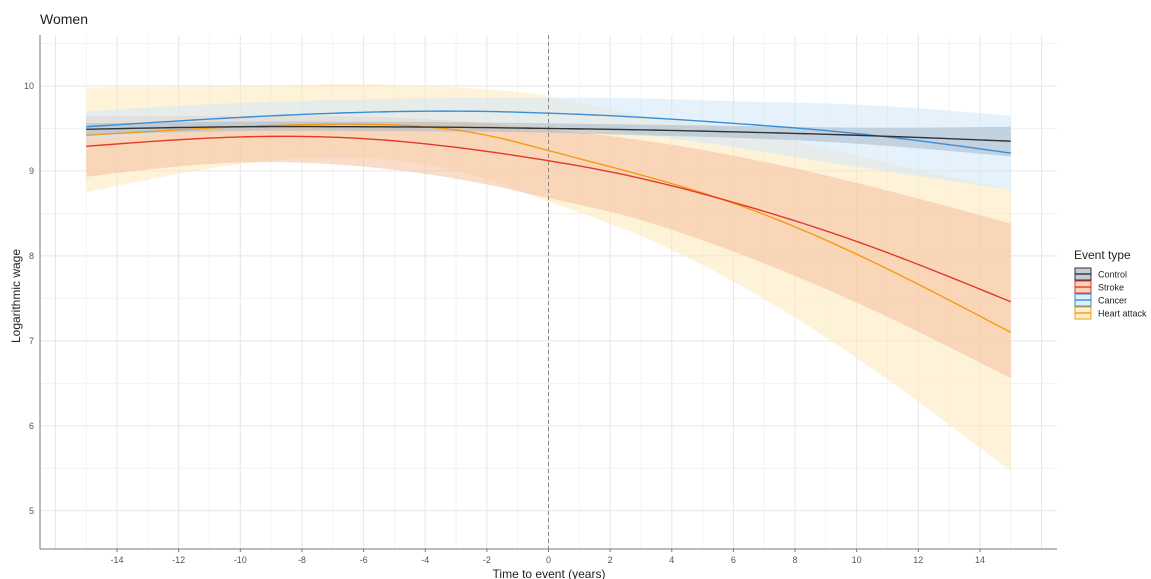  Describe the element at coordinates (16, 296) in the screenshot. I see `y-axis-title: Logarithmic wage` at that location.